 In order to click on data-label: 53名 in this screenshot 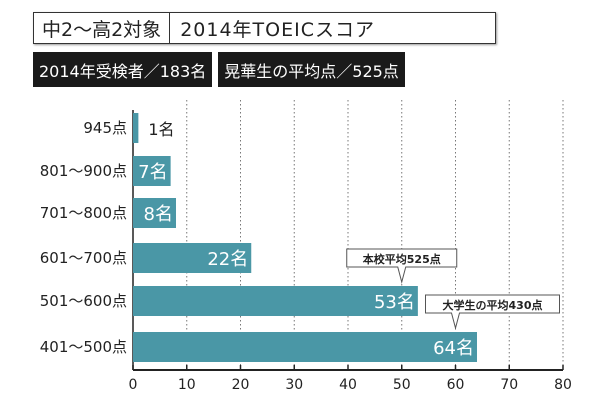, I will do `click(394, 302)`.